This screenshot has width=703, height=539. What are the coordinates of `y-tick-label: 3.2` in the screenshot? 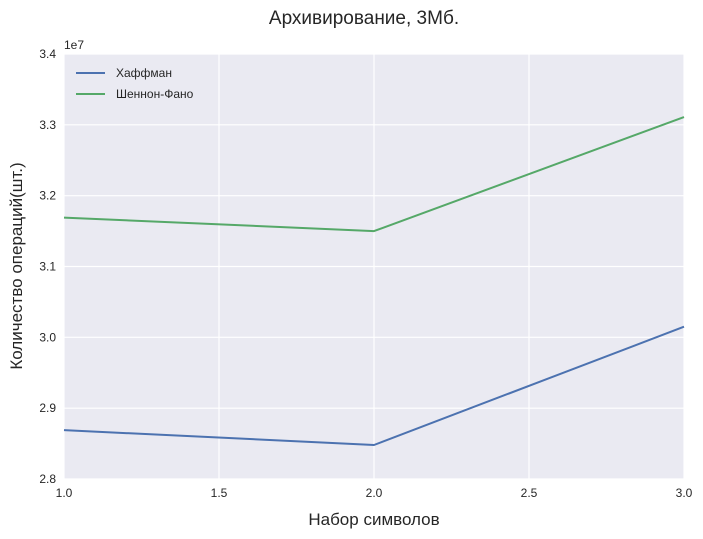 It's located at (47, 196).